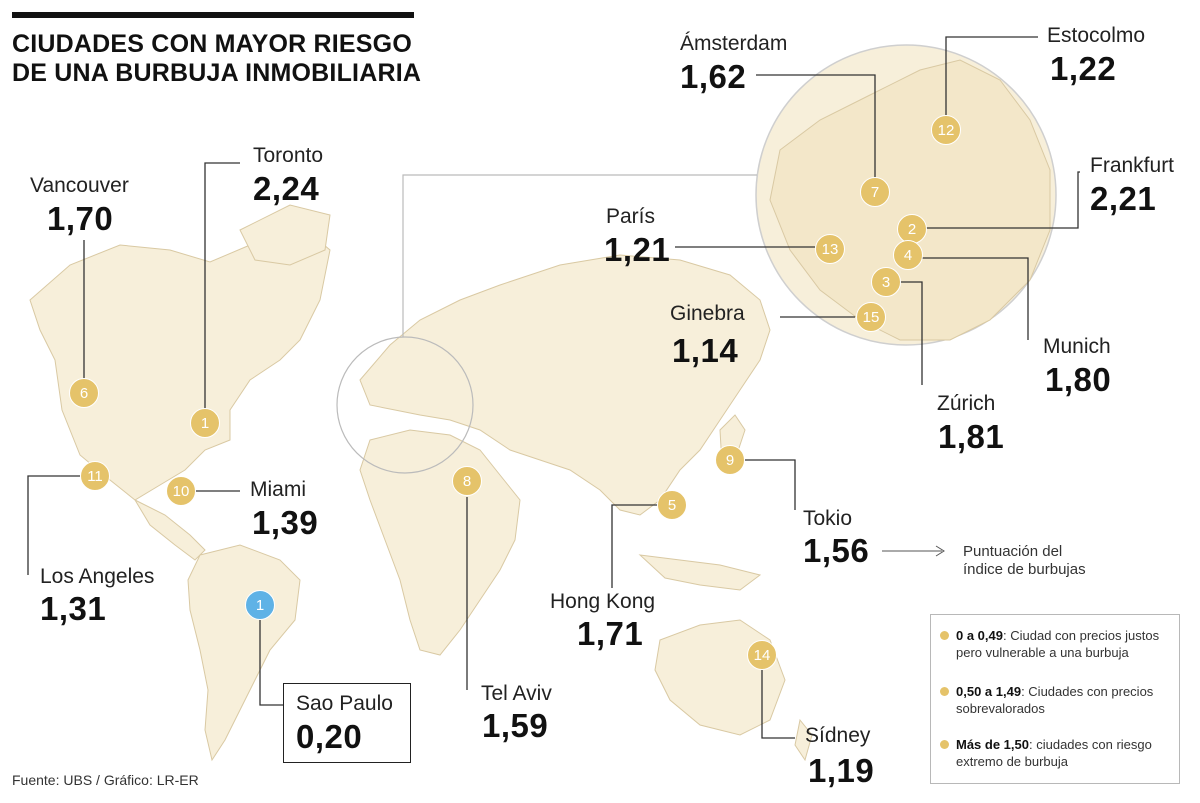 This screenshot has height=803, width=1200. What do you see at coordinates (1123, 198) in the screenshot?
I see `label-frankfurt-value: 2,21` at bounding box center [1123, 198].